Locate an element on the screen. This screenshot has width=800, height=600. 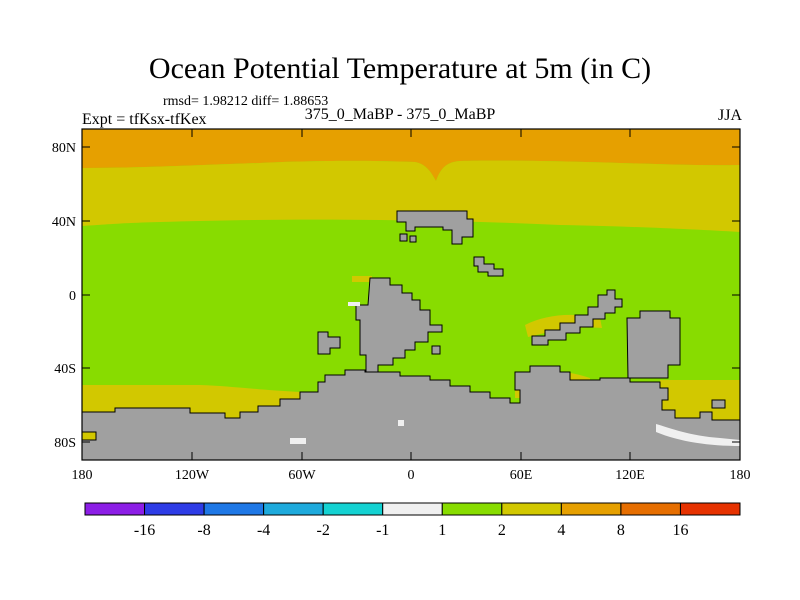
lon-label-60w: 60W is located at coordinates (302, 475).